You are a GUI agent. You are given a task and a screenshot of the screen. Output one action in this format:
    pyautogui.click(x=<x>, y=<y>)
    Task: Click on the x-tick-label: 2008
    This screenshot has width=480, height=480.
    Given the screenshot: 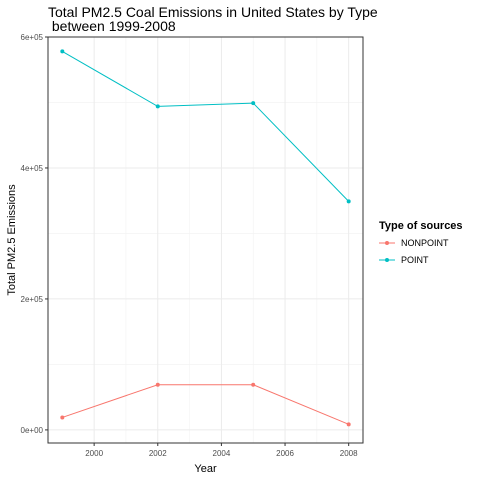 What is the action you would take?
    pyautogui.click(x=349, y=453)
    